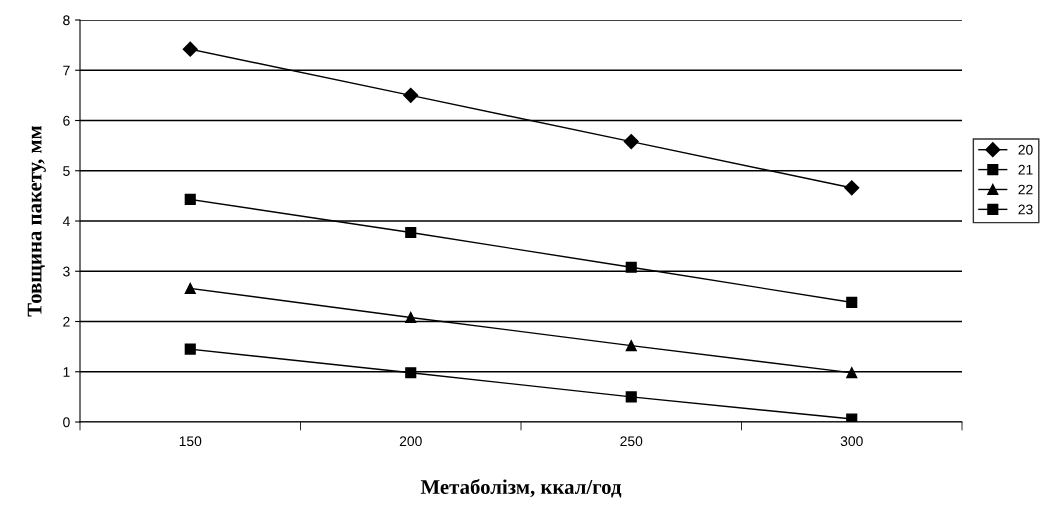 This screenshot has width=1054, height=512. What do you see at coordinates (66, 171) in the screenshot?
I see `y-tick-label: 5` at bounding box center [66, 171].